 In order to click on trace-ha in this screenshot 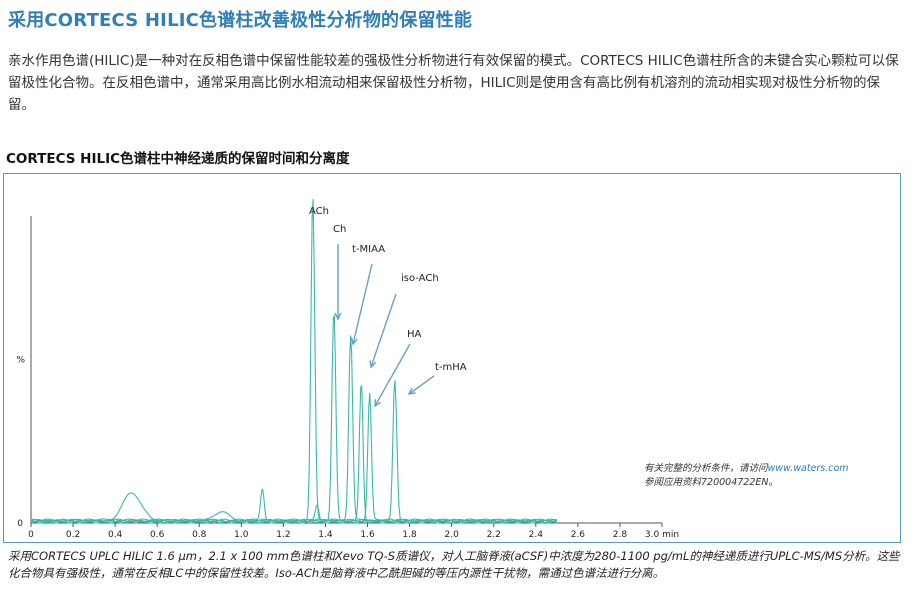, I will do `click(294, 458)`.